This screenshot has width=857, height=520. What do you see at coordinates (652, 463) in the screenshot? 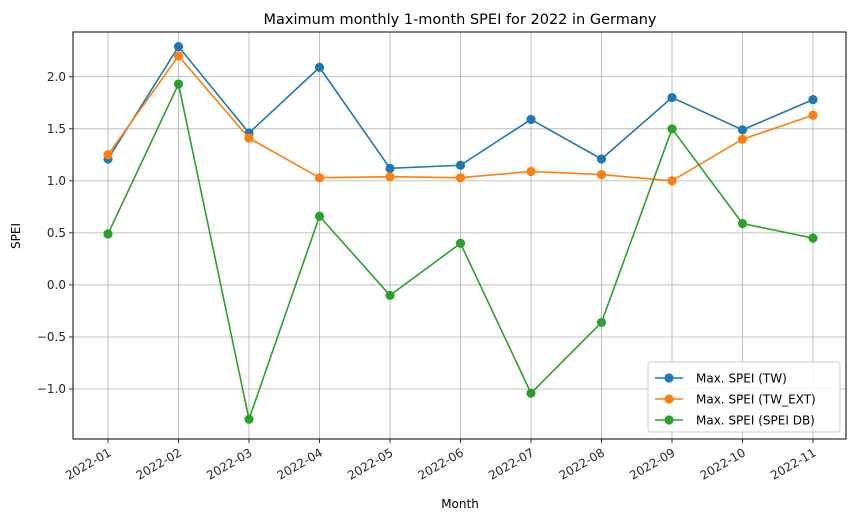
I see `x-tick-label: 2022-09` at bounding box center [652, 463].